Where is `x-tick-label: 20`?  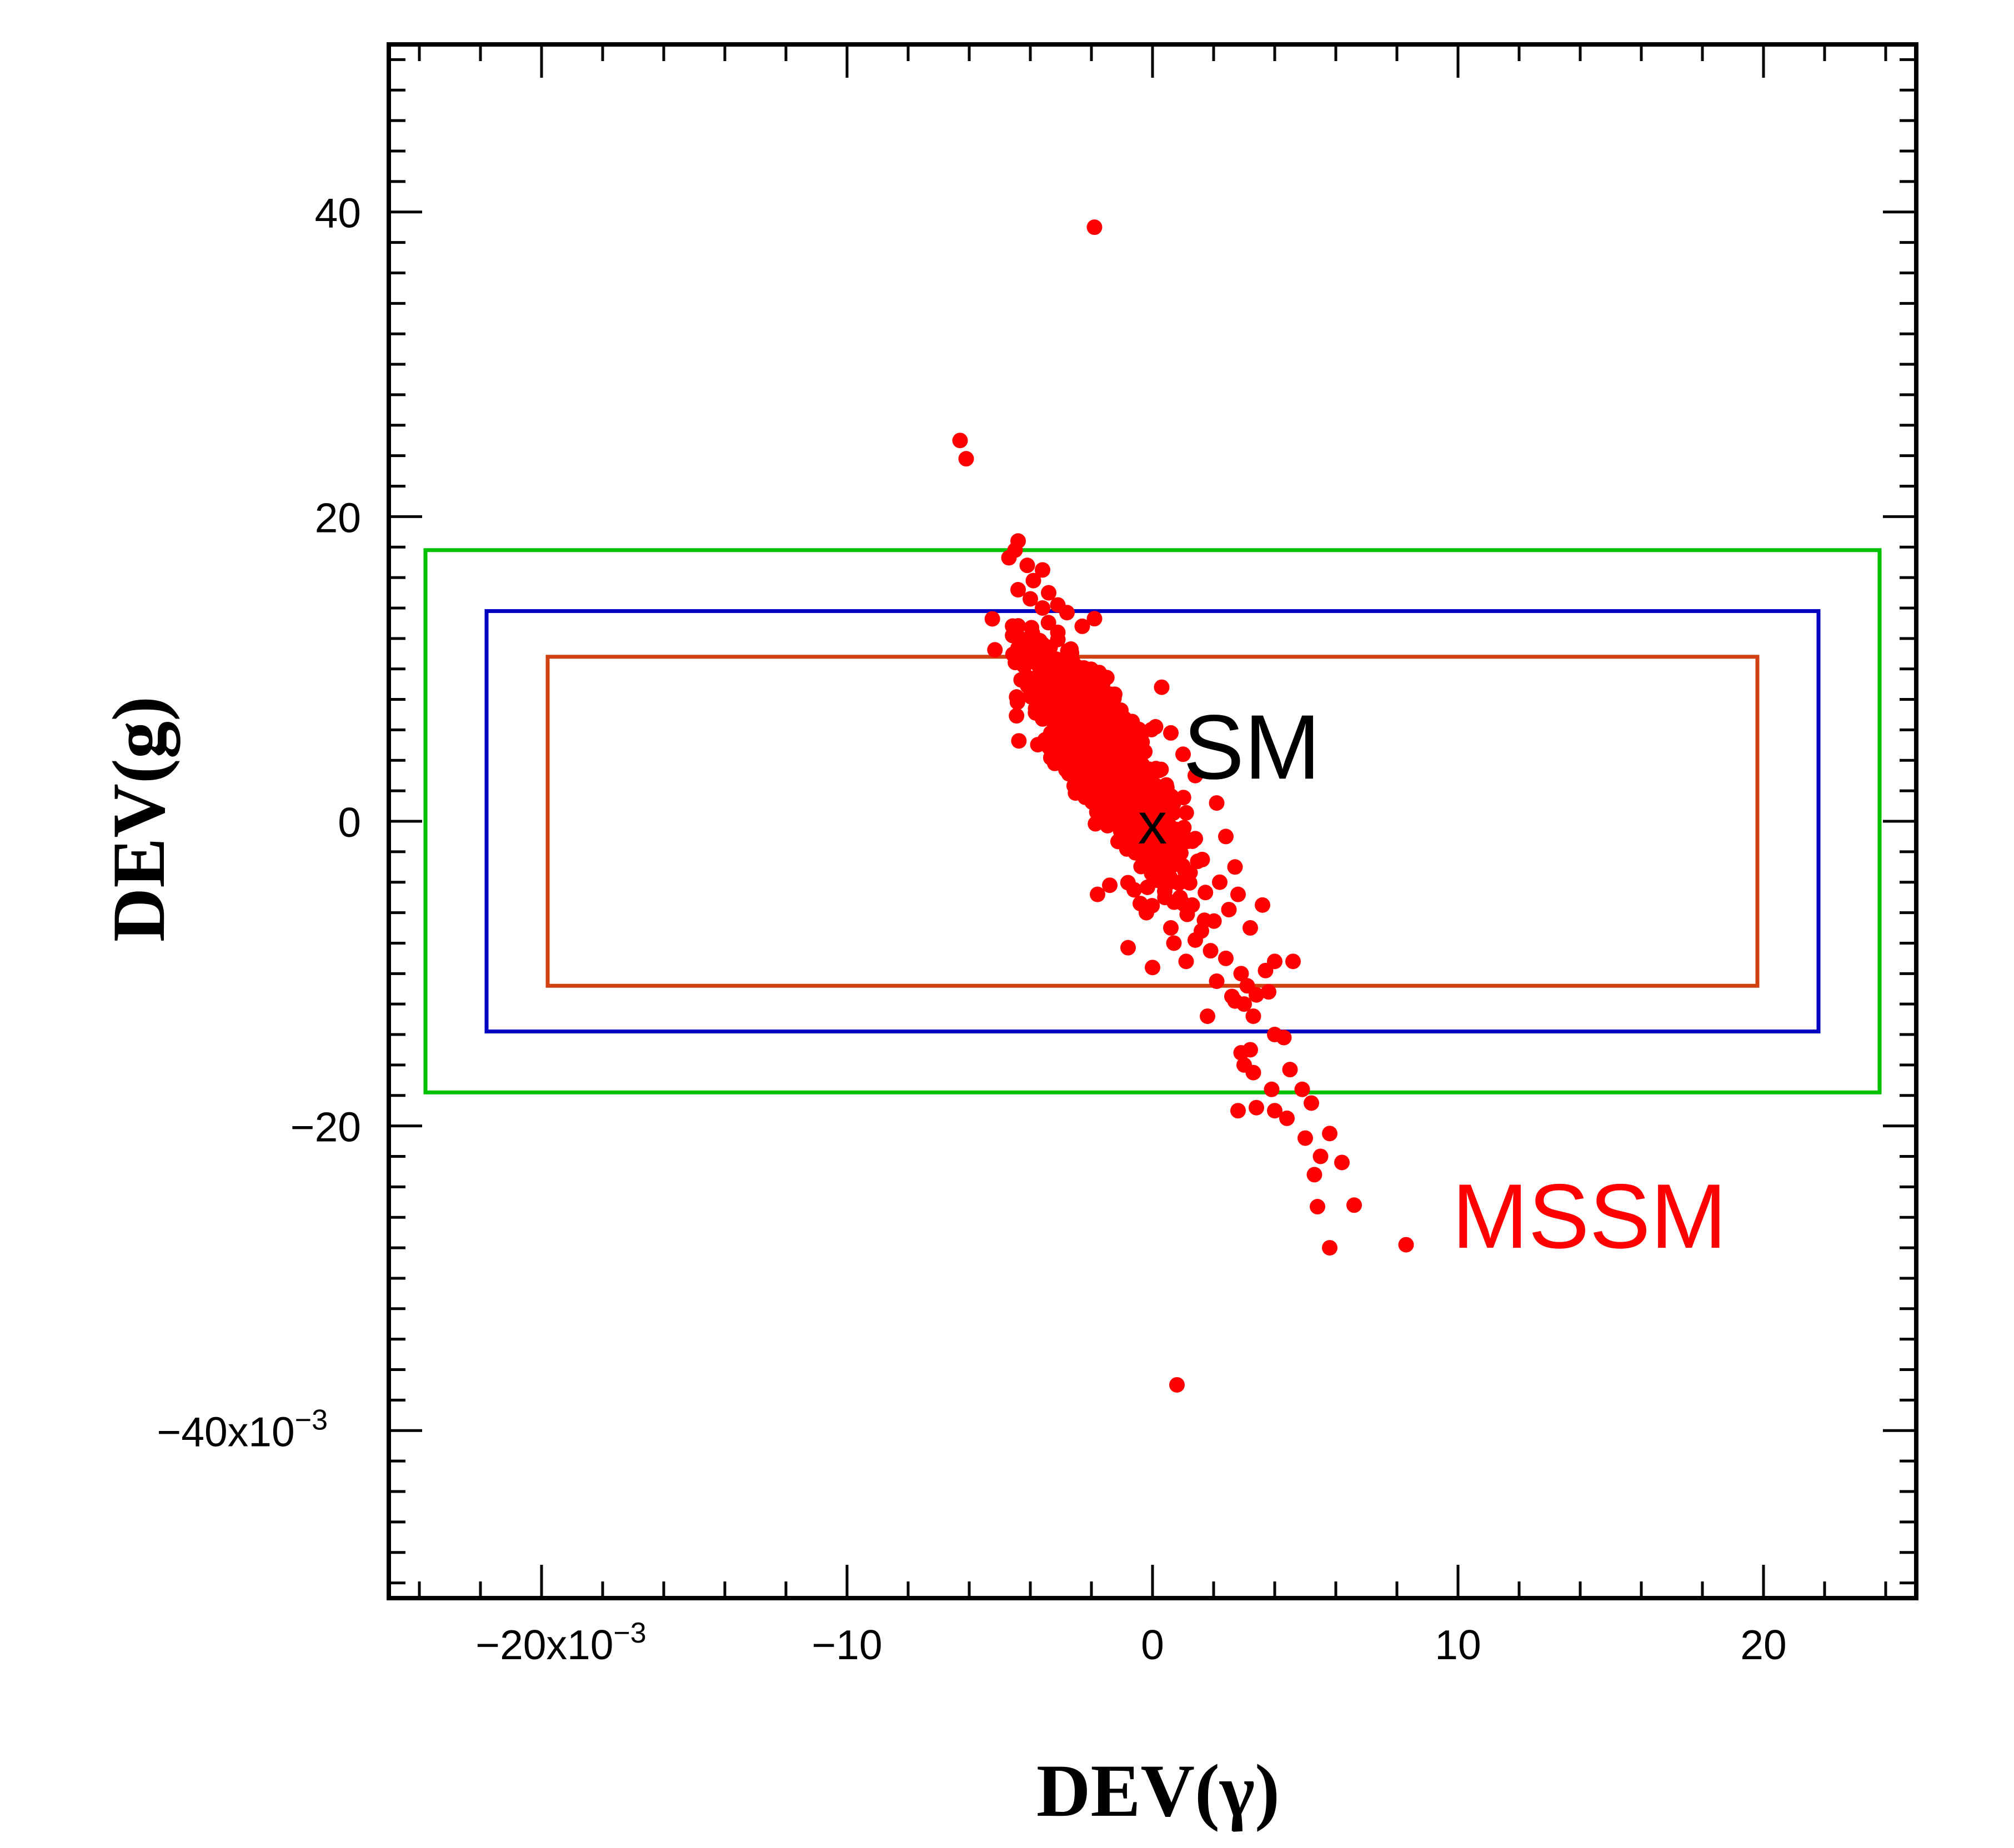
x-tick-label: 20 is located at coordinates (1763, 1645).